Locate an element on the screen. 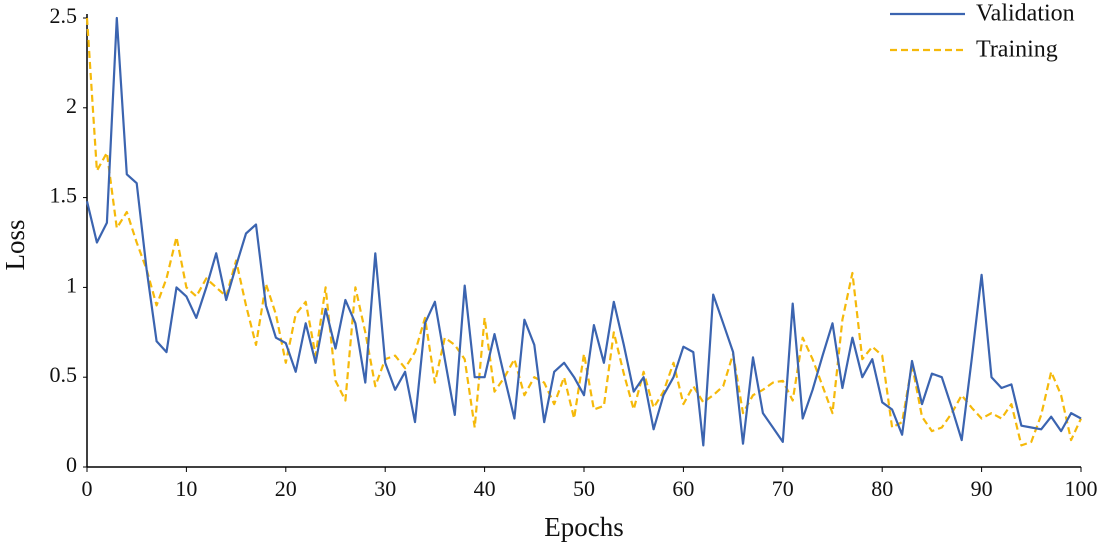  x-tick-label: 90 is located at coordinates (982, 488).